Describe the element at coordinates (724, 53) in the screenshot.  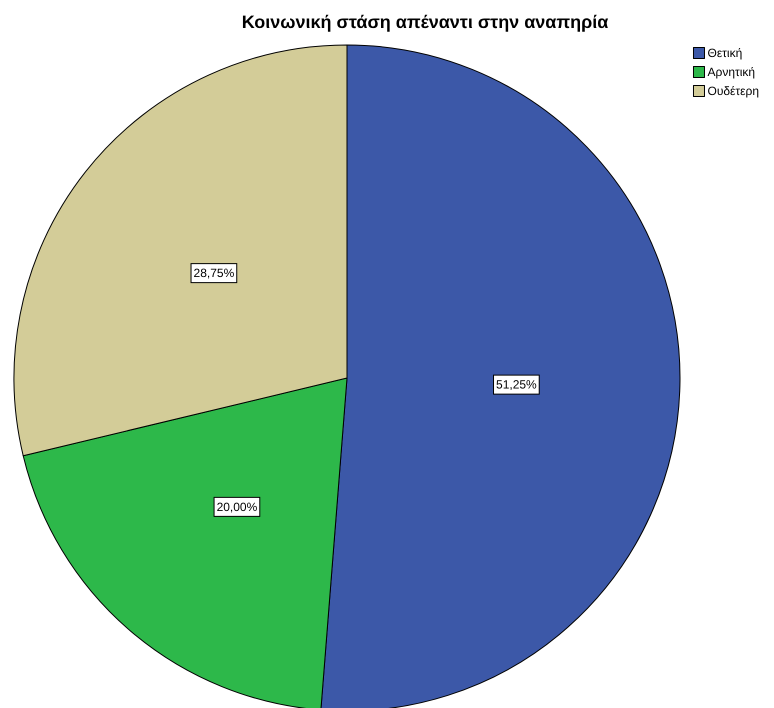
I see `legend-label: Θετική` at that location.